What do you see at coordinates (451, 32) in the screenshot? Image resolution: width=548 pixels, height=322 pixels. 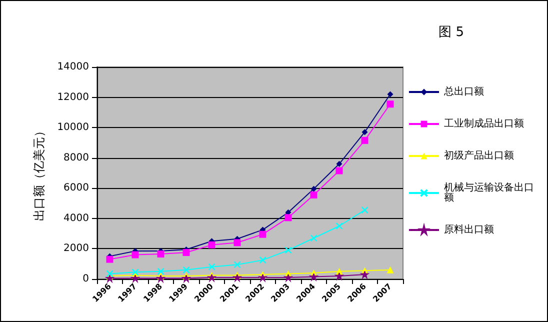 I see `text: 图 5` at bounding box center [451, 32].